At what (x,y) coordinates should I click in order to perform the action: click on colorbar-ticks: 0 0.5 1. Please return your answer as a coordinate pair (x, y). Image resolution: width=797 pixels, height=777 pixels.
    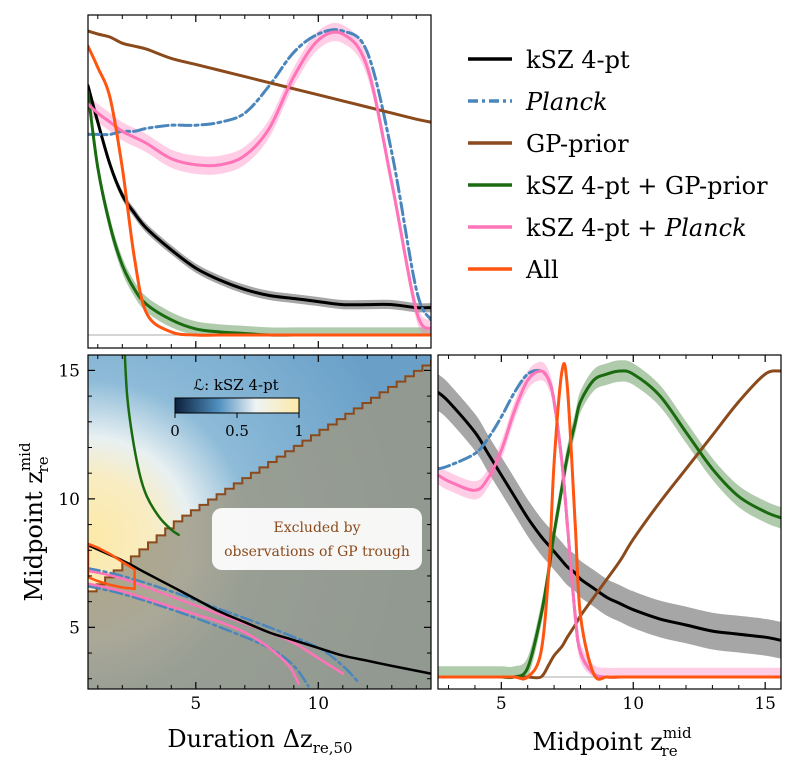
    Looking at the image, I should click on (237, 426).